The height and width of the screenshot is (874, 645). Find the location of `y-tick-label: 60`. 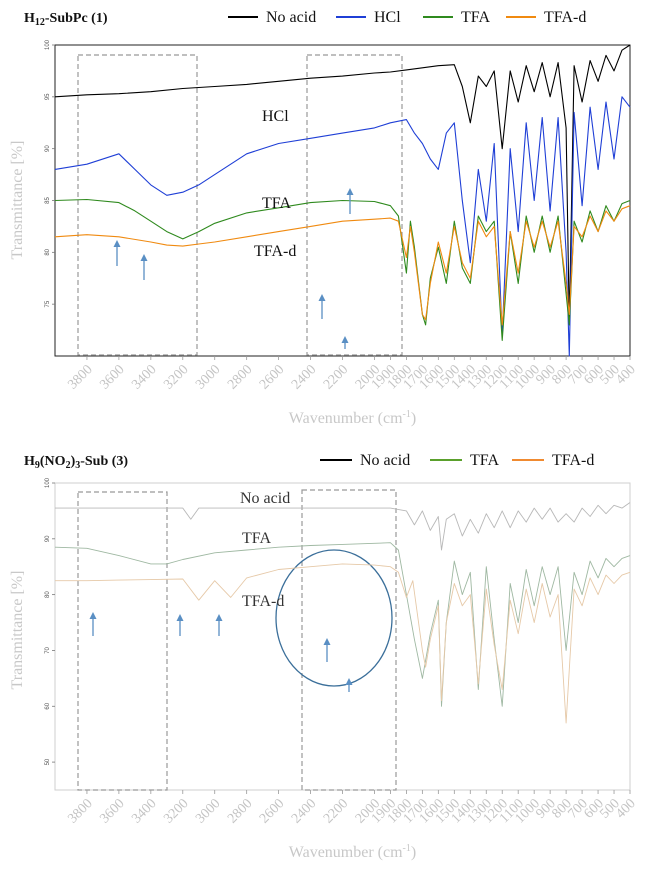

y-tick-label: 60 is located at coordinates (48, 705).